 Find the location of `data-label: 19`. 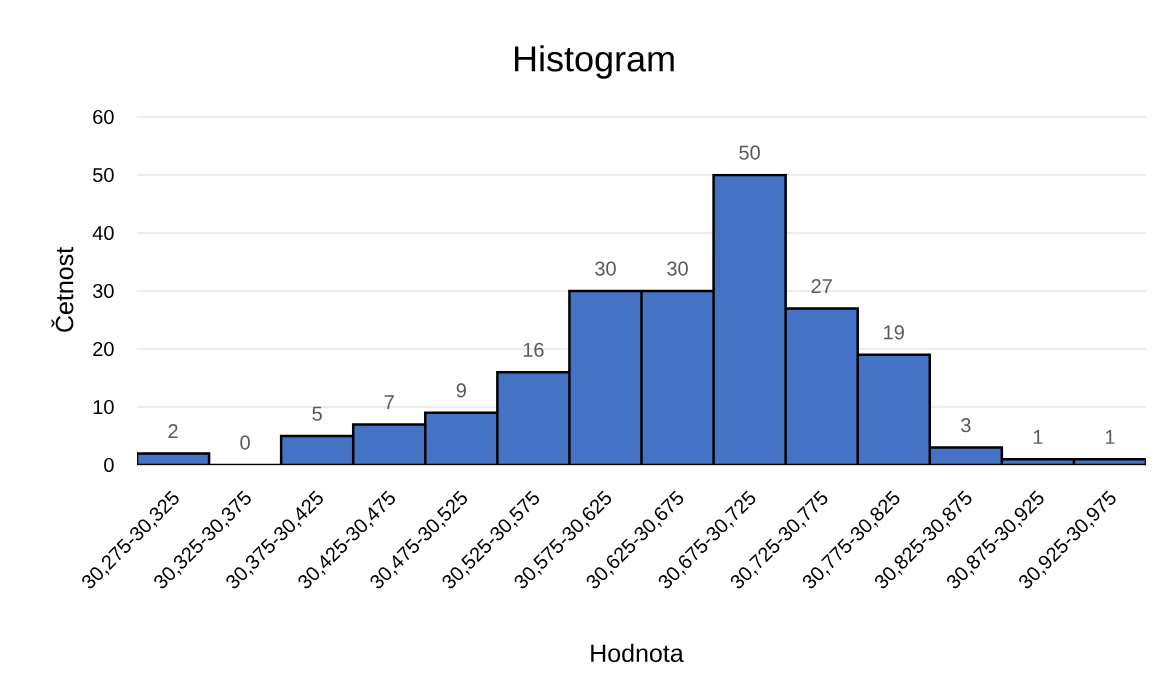

data-label: 19 is located at coordinates (894, 332).